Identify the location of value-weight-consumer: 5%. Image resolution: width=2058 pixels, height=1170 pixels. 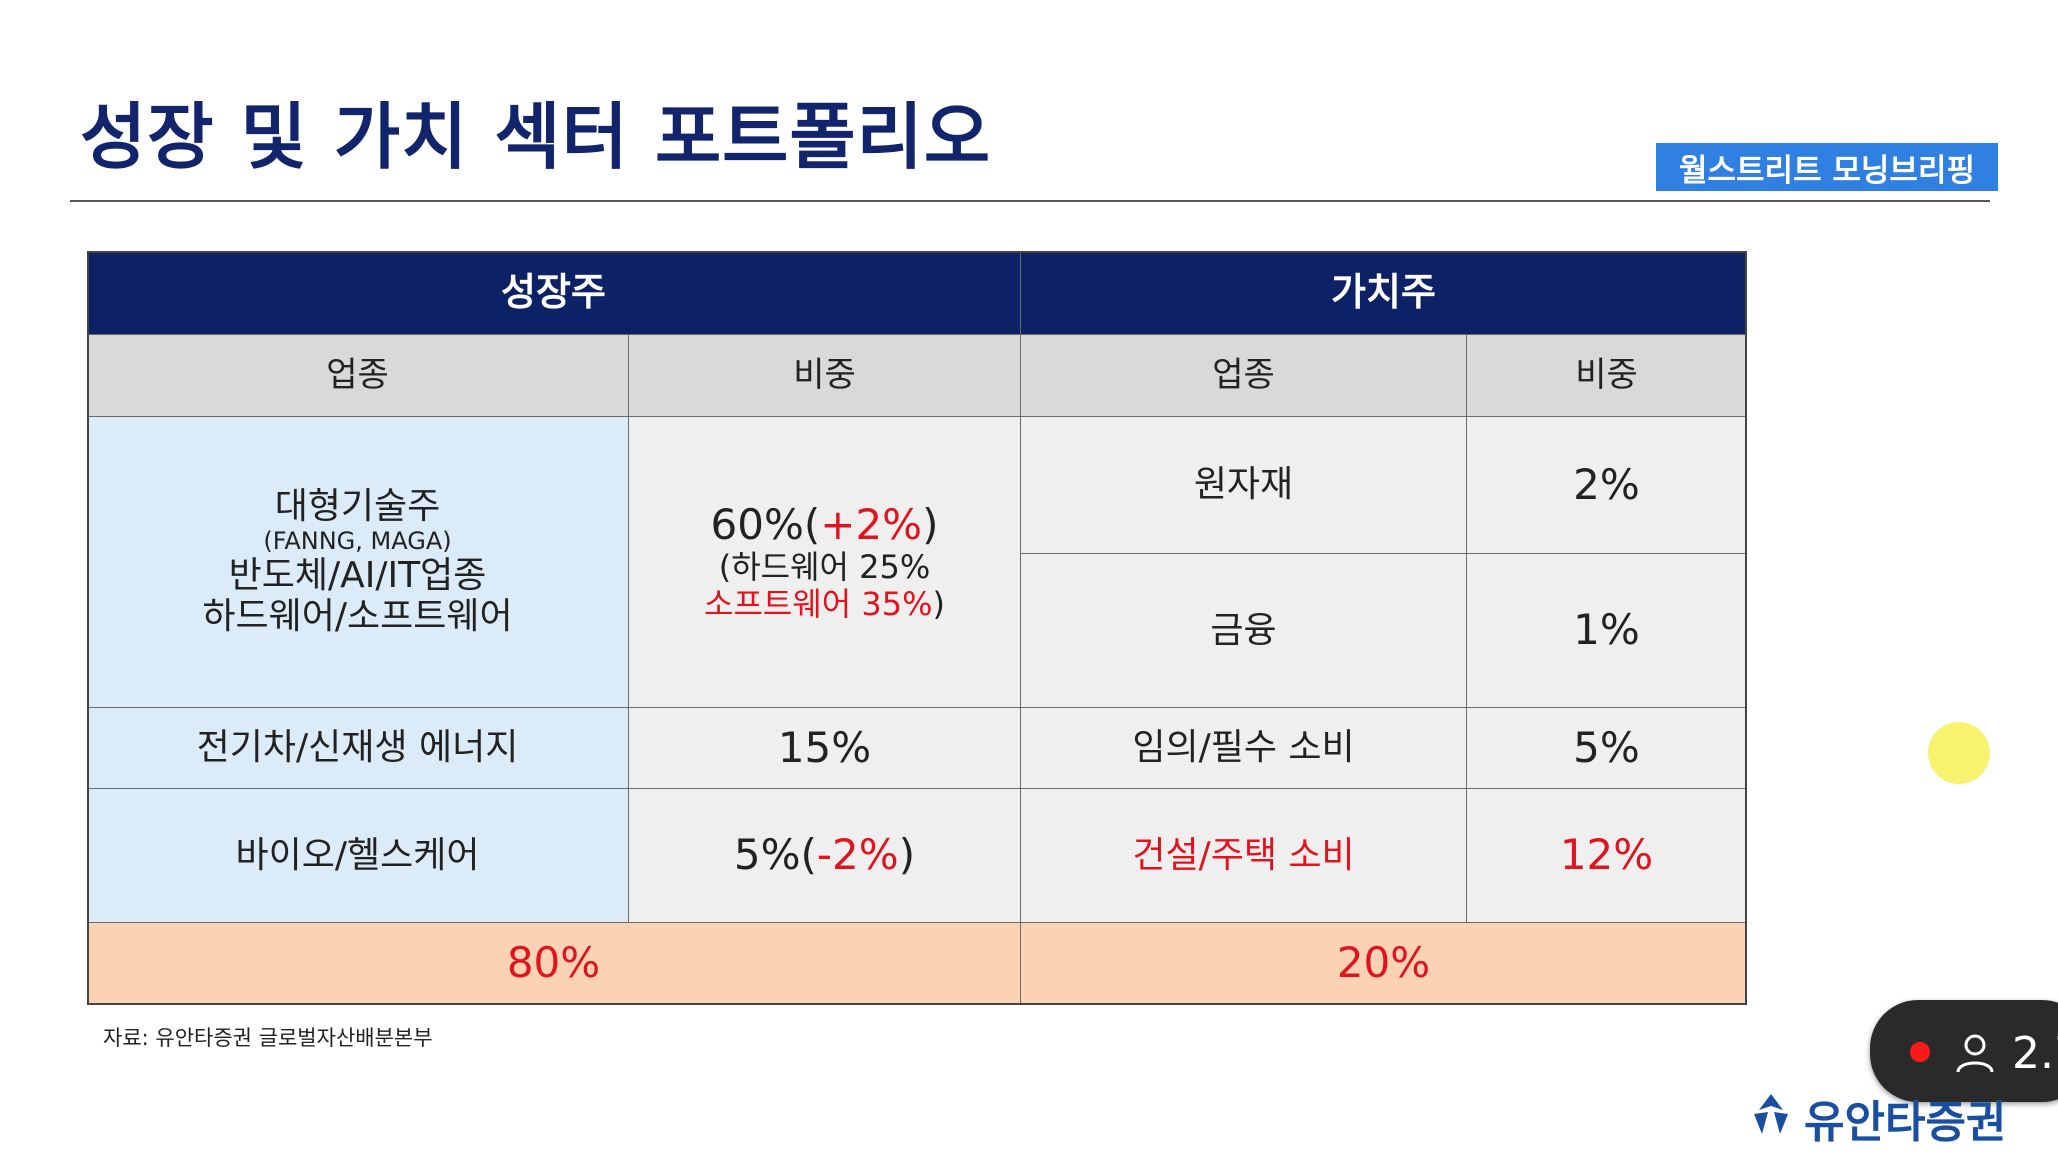
(1607, 748).